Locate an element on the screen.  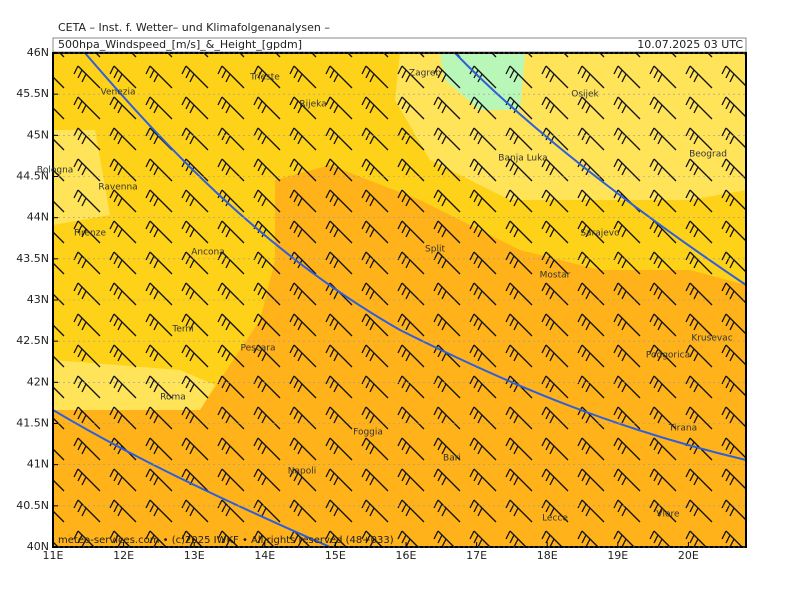
city-label: Ravenna is located at coordinates (117, 188).